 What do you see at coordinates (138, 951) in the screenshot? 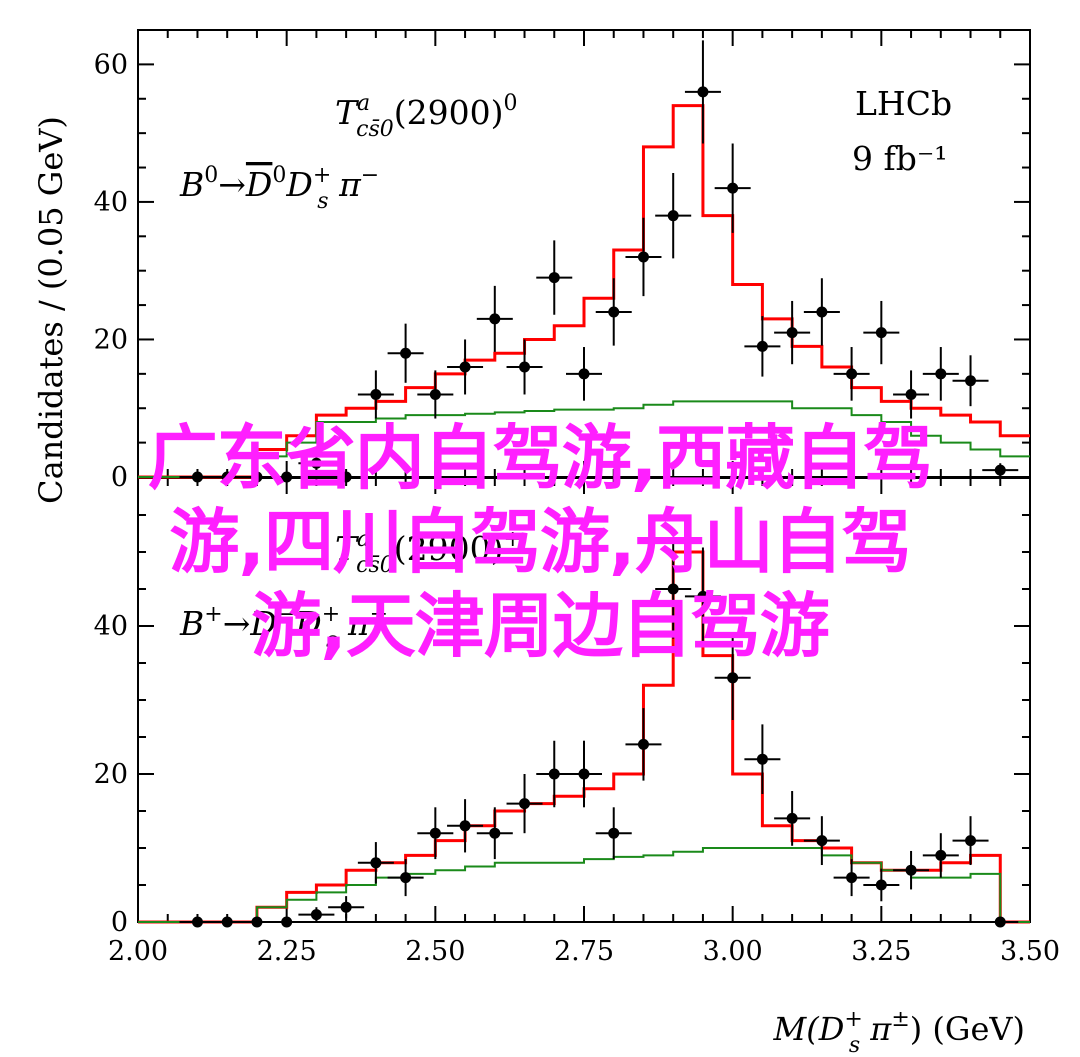
I see `x-tick-label: 2.00` at bounding box center [138, 951].